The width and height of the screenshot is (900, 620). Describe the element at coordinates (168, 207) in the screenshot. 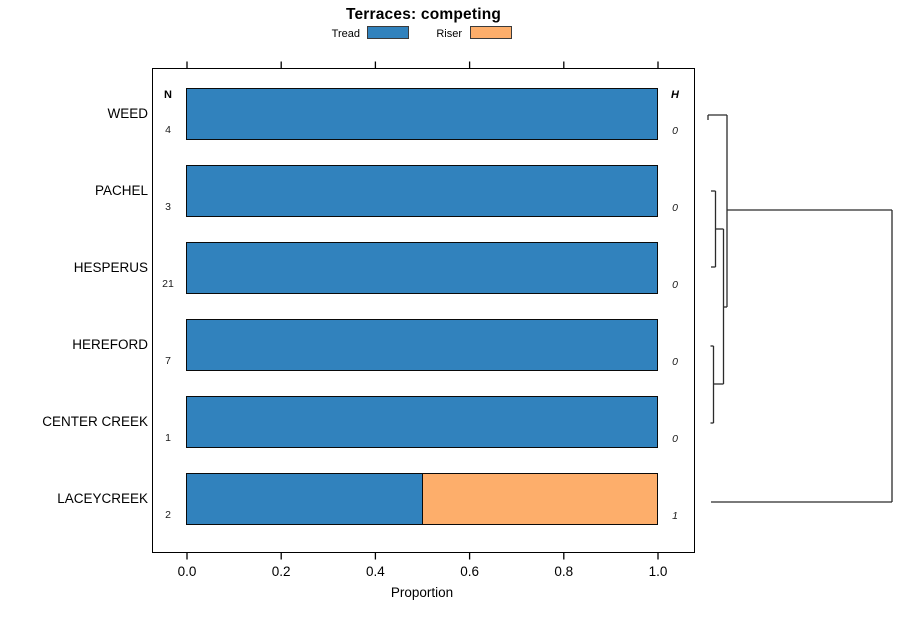

I see `n-value: 3` at that location.